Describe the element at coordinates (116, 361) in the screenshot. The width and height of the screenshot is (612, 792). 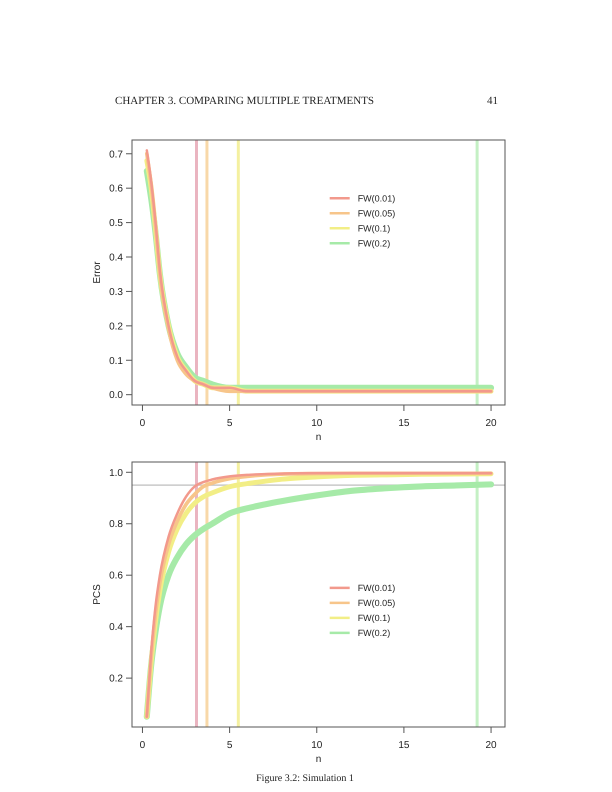
I see `y-tick-label: 0.1` at that location.